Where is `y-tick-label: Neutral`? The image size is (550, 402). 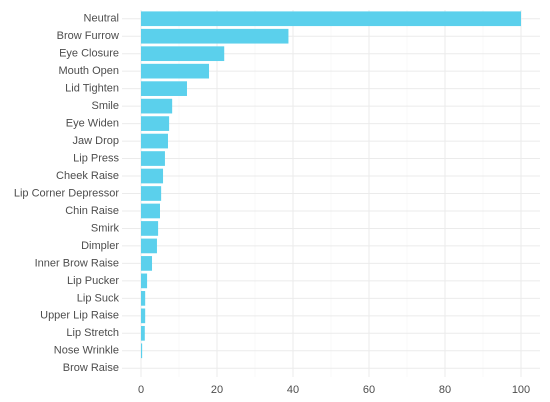 y-tick-label: Neutral is located at coordinates (101, 19).